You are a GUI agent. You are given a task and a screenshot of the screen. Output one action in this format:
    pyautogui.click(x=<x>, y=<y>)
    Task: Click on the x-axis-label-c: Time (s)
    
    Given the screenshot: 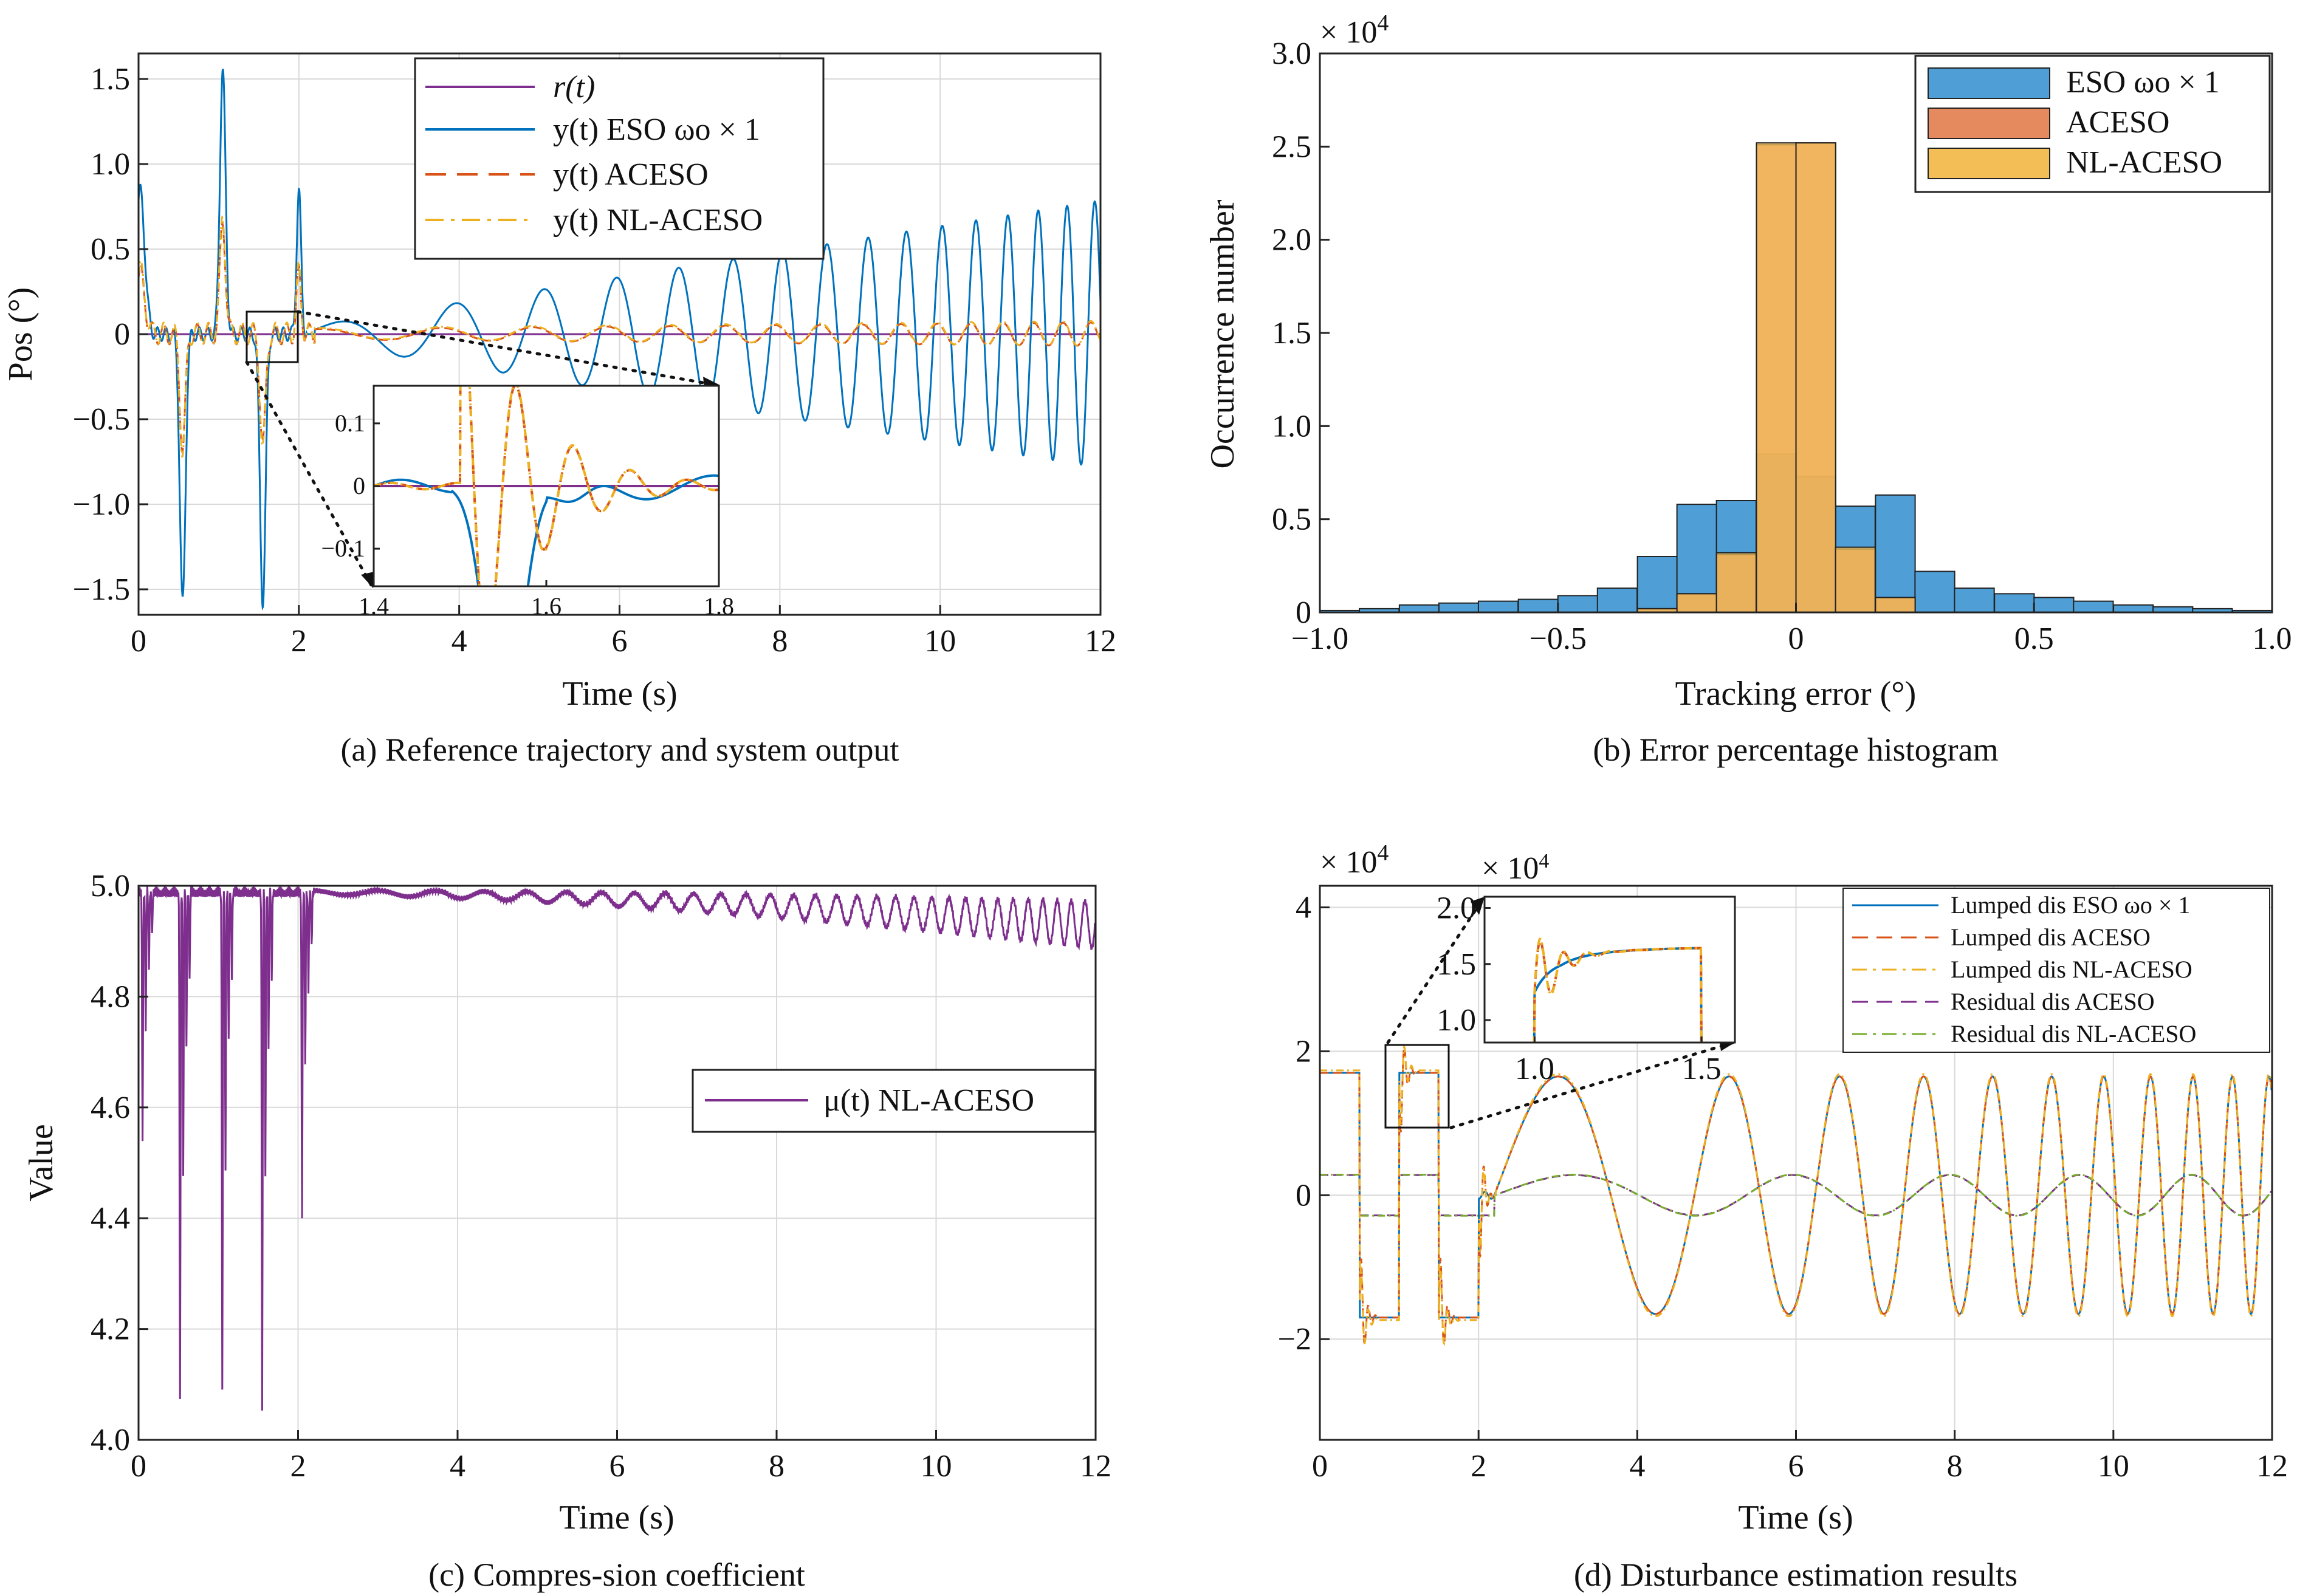 What is the action you would take?
    pyautogui.click(x=617, y=1518)
    